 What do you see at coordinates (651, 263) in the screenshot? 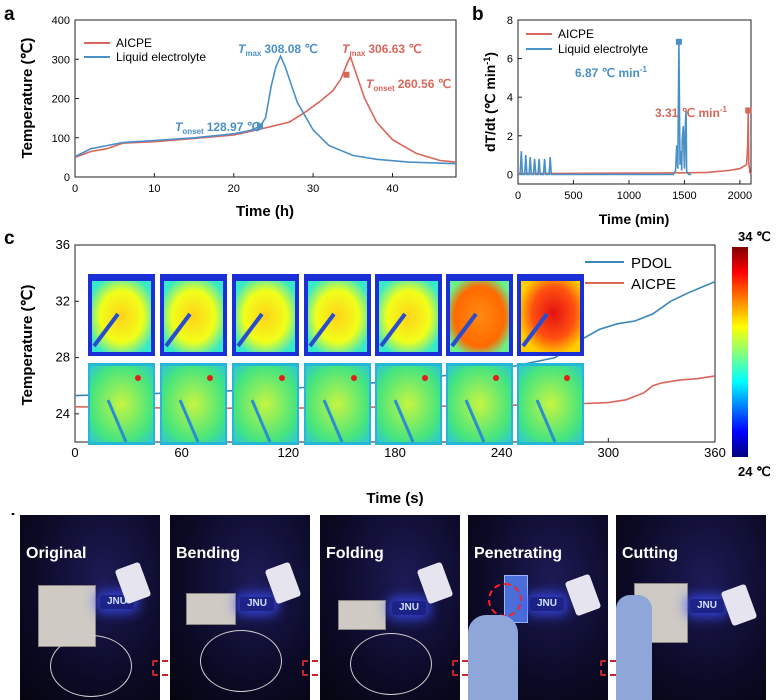
I see `legend-label-pdol: PDOL` at bounding box center [651, 263].